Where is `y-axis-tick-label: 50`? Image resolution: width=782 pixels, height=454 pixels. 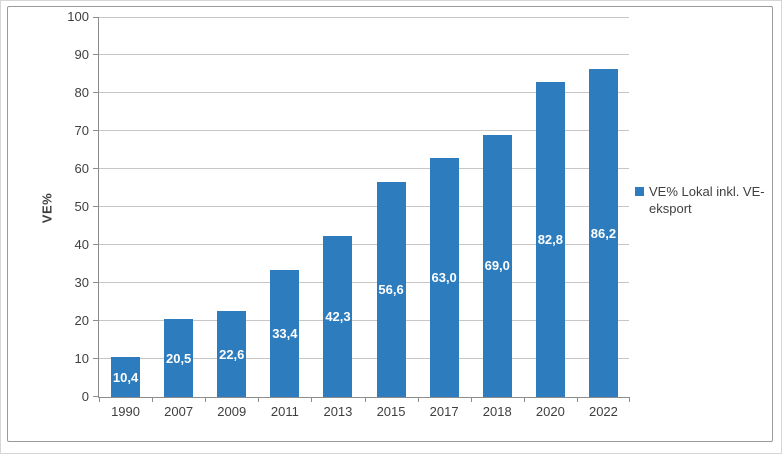
y-axis-tick-label: 50 is located at coordinates (81, 206).